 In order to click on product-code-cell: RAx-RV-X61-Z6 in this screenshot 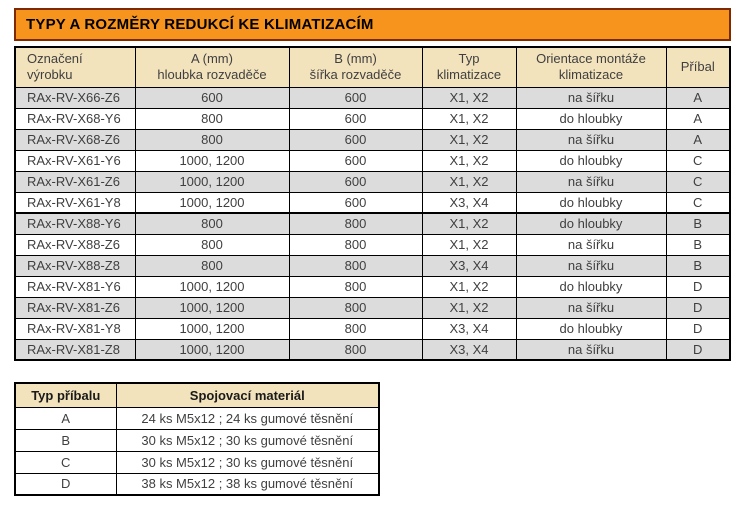, I will do `click(75, 181)`.